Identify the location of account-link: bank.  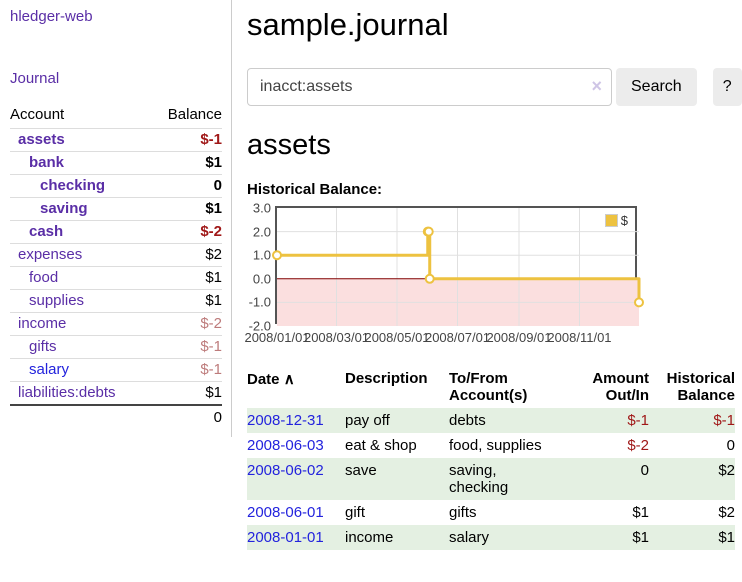
(47, 162).